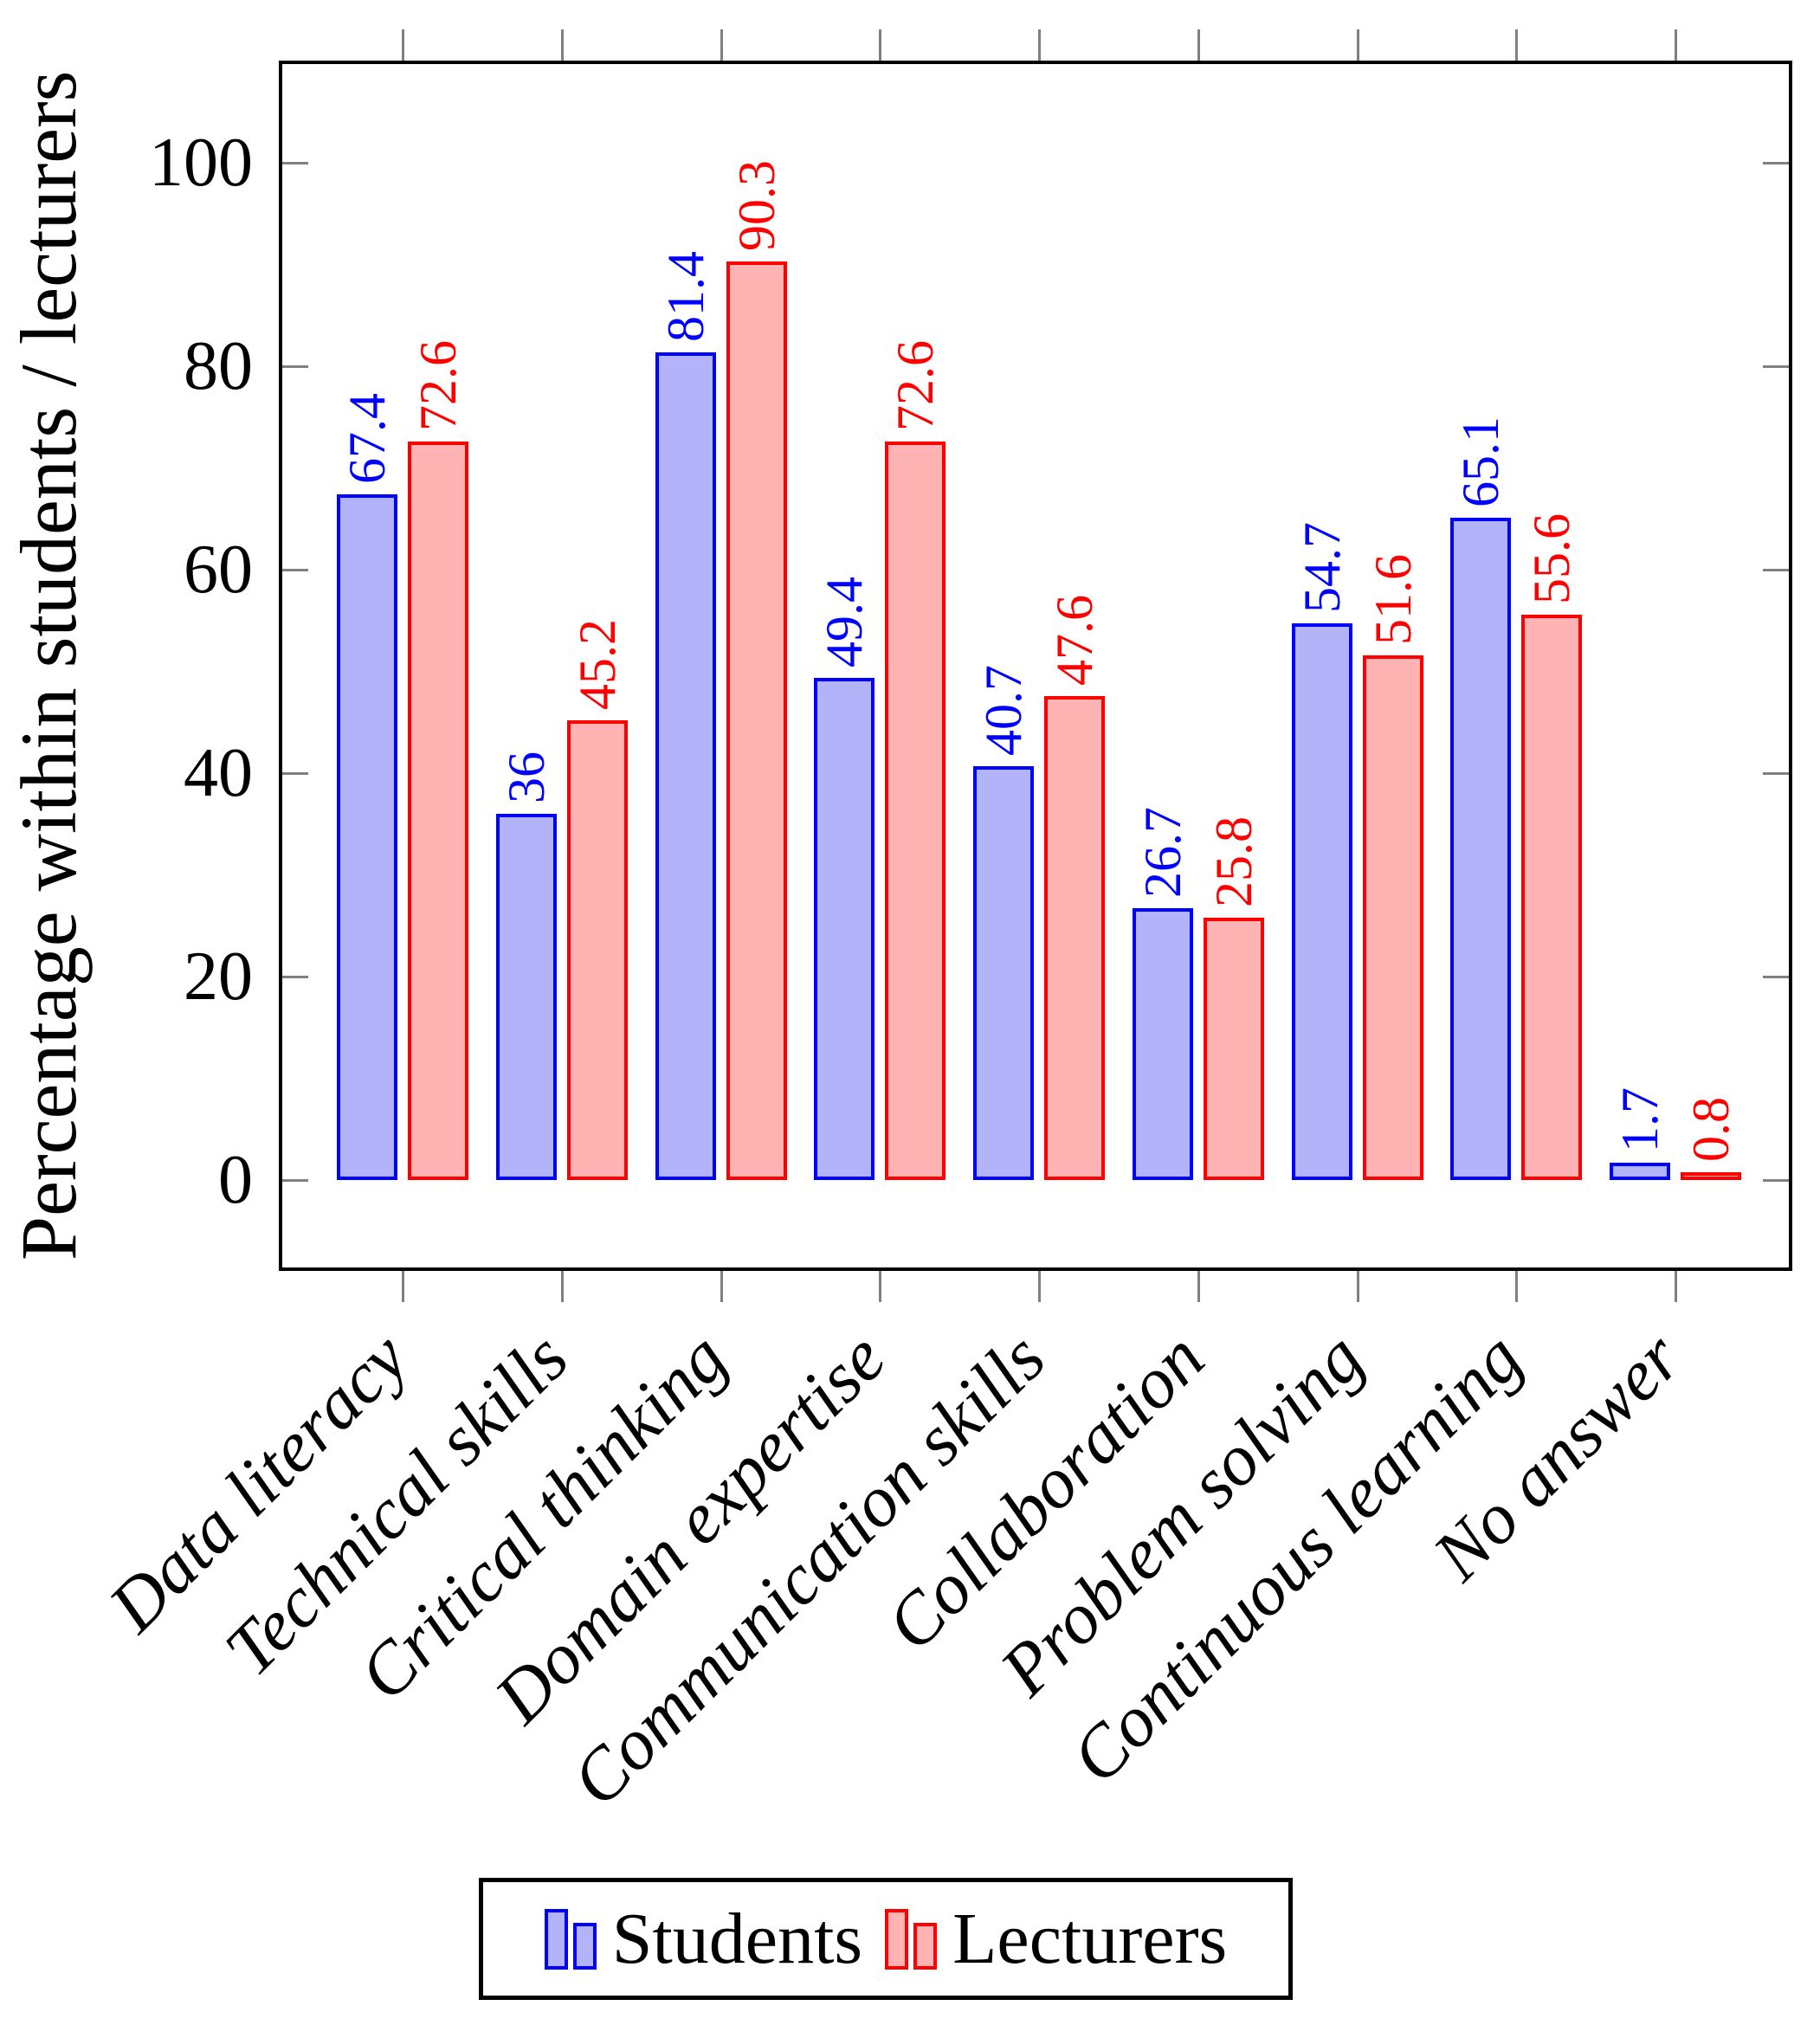 The width and height of the screenshot is (1820, 2025). I want to click on y-tick-label: 100, so click(201, 163).